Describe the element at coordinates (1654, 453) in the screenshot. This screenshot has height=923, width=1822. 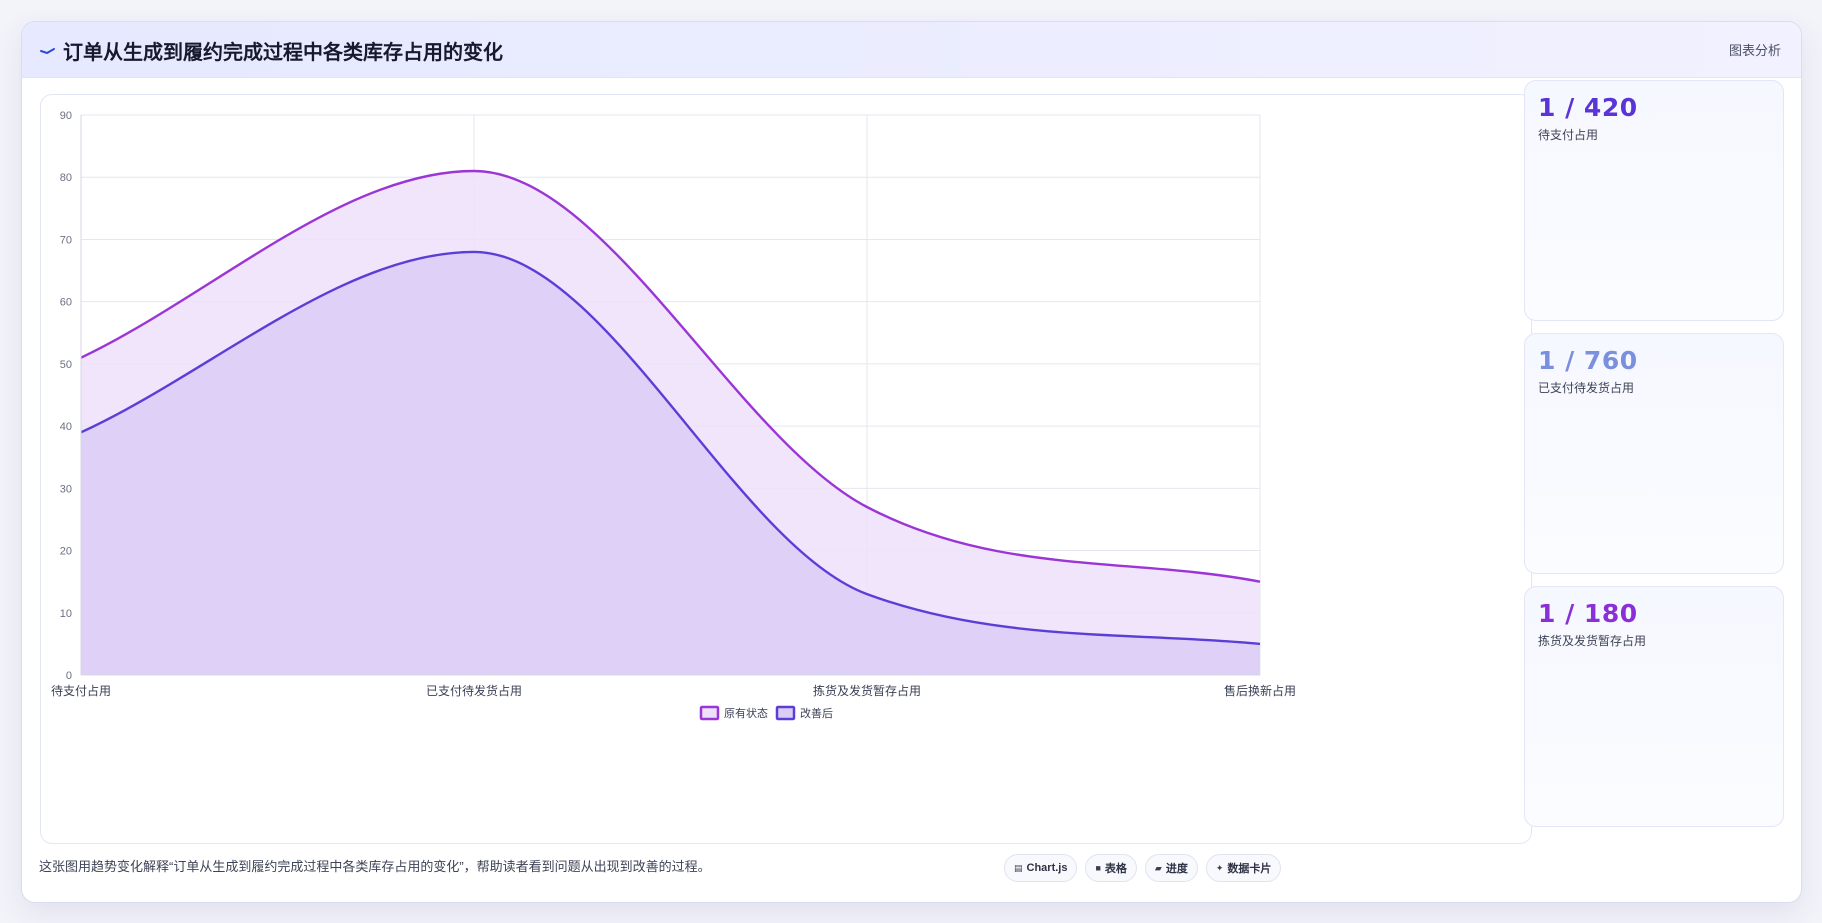
I see `stat-card-1: 1 / 760 已支付待发货占用` at that location.